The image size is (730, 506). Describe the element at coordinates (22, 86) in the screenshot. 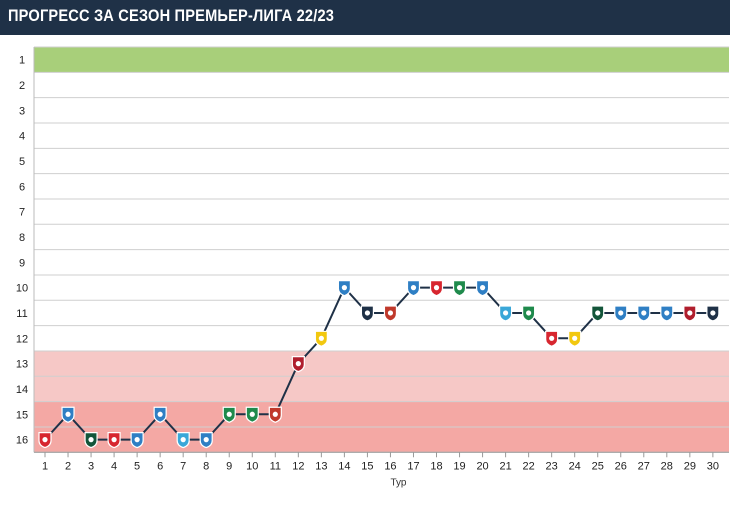

I see `y-tick-label-2: 2` at that location.